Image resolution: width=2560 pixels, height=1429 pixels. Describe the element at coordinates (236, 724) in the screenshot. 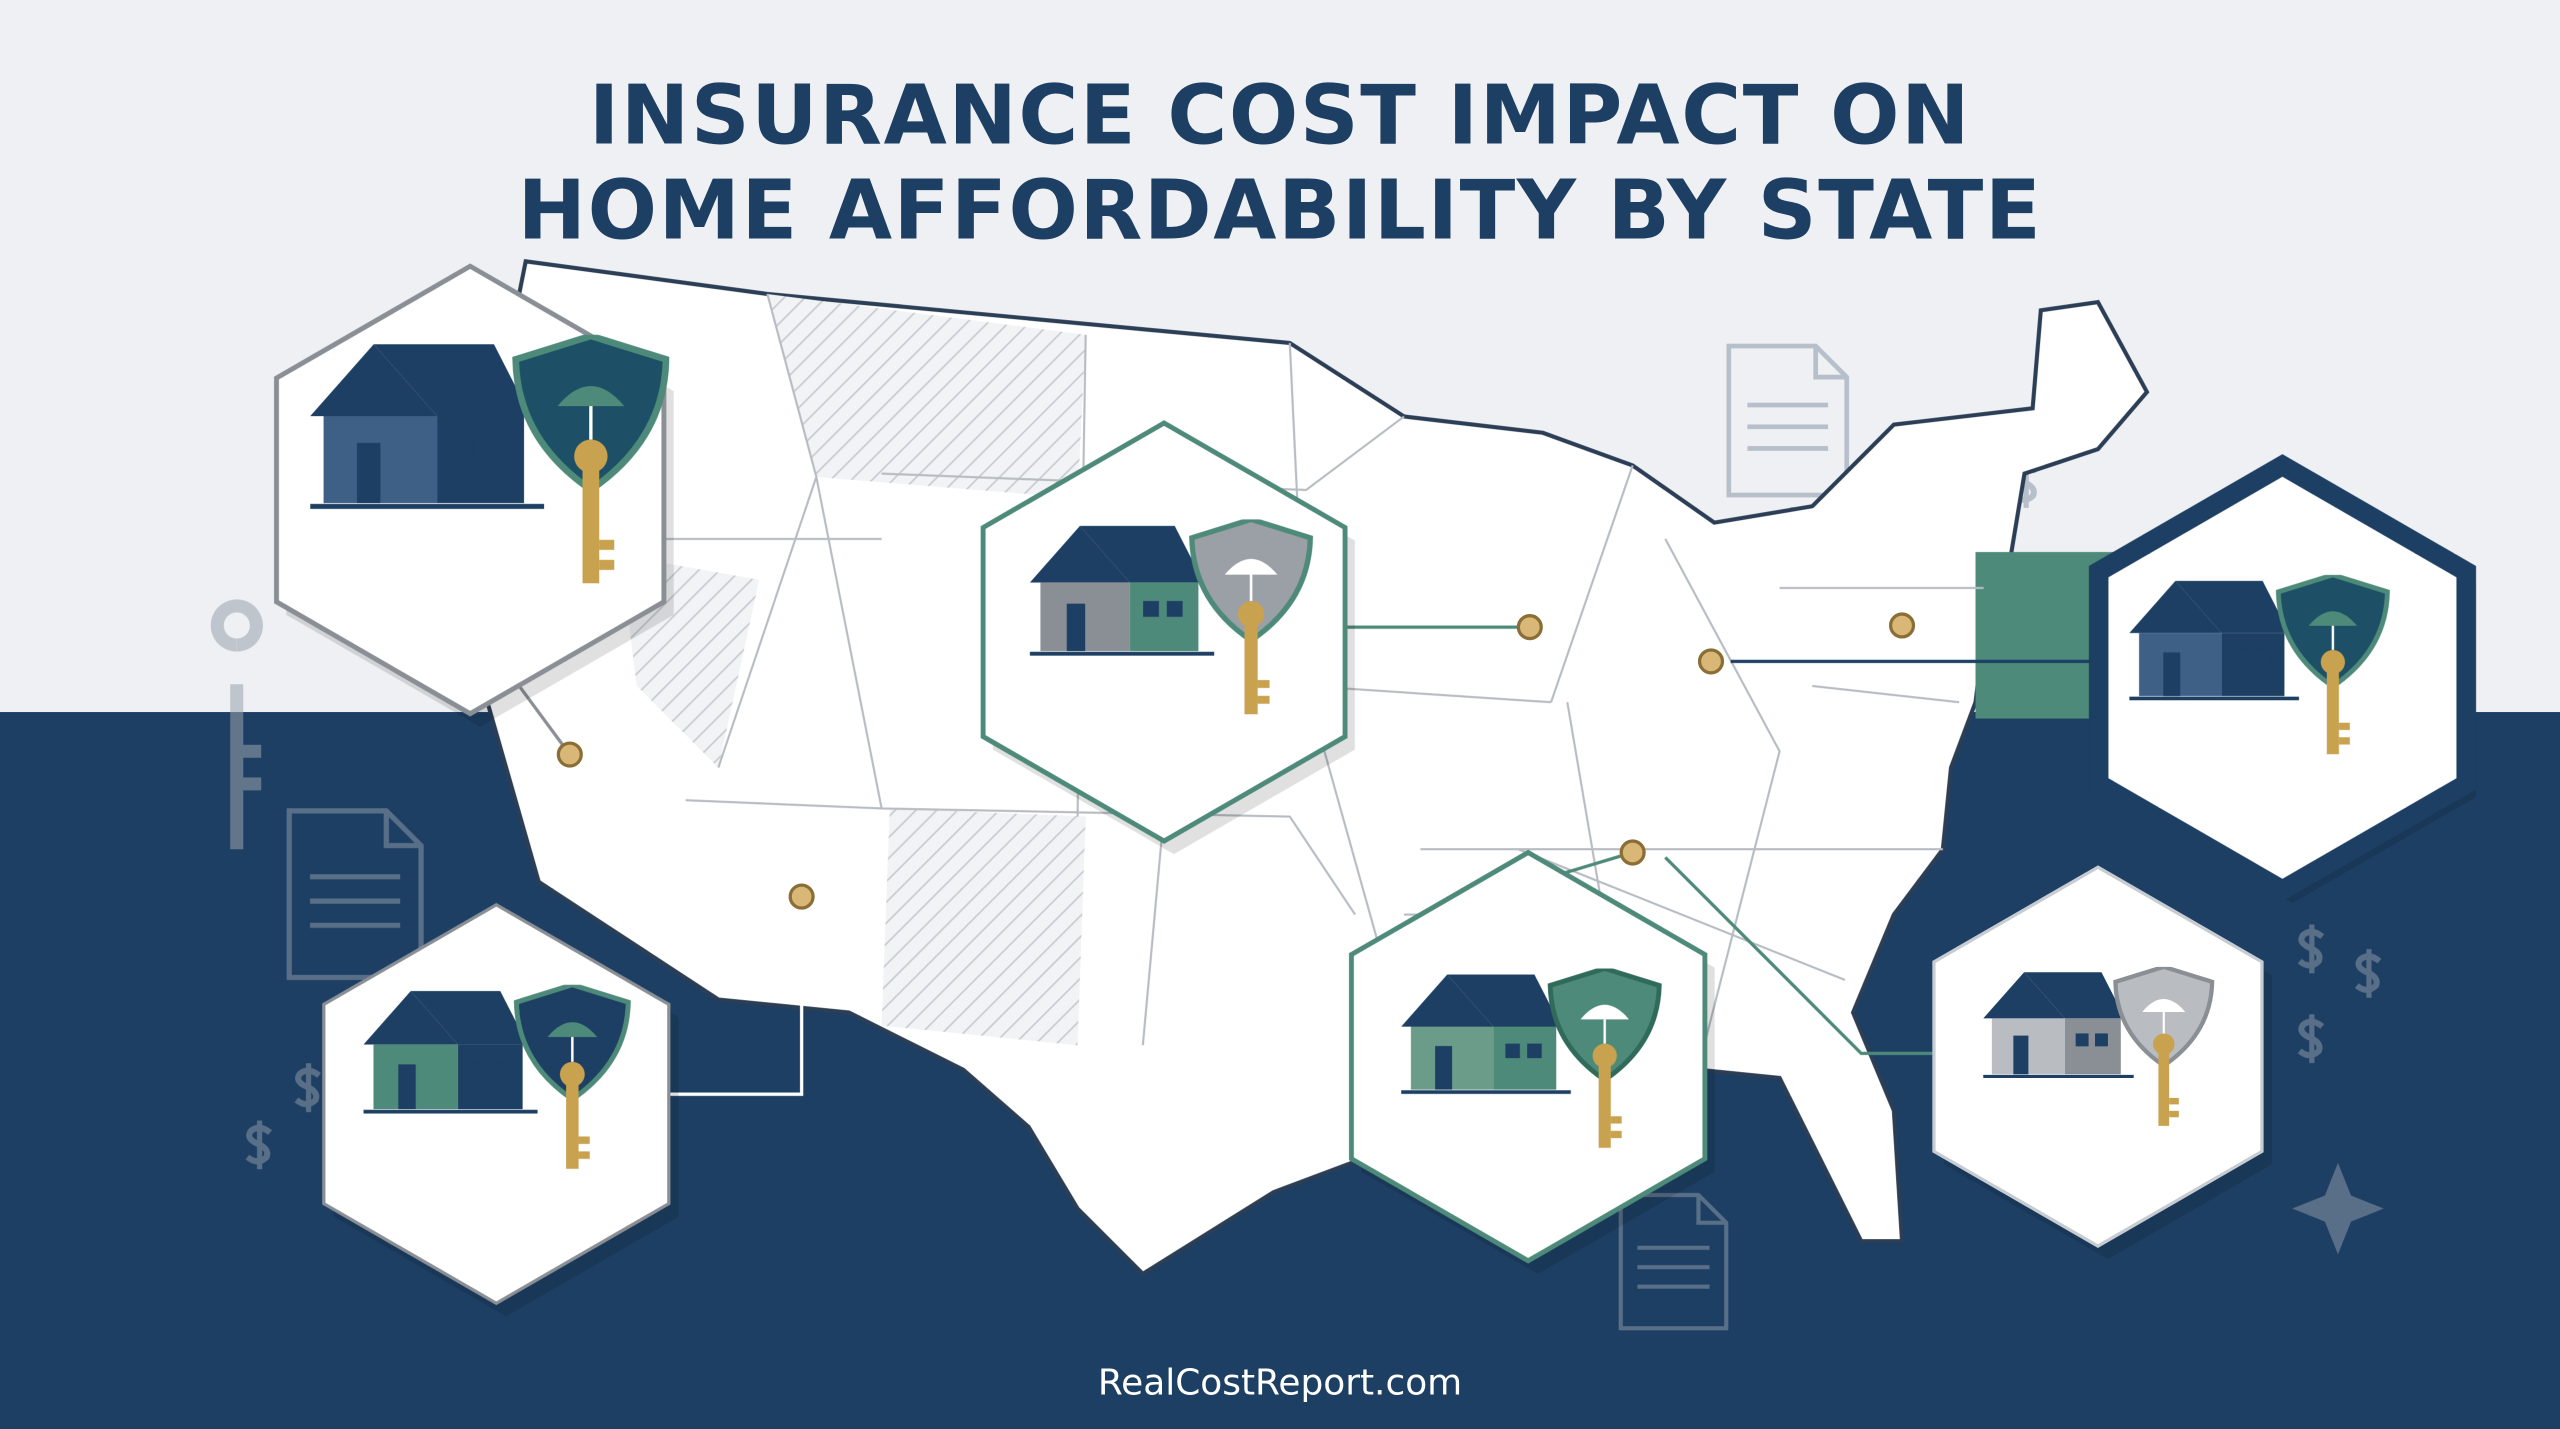

I see `key-icon` at that location.